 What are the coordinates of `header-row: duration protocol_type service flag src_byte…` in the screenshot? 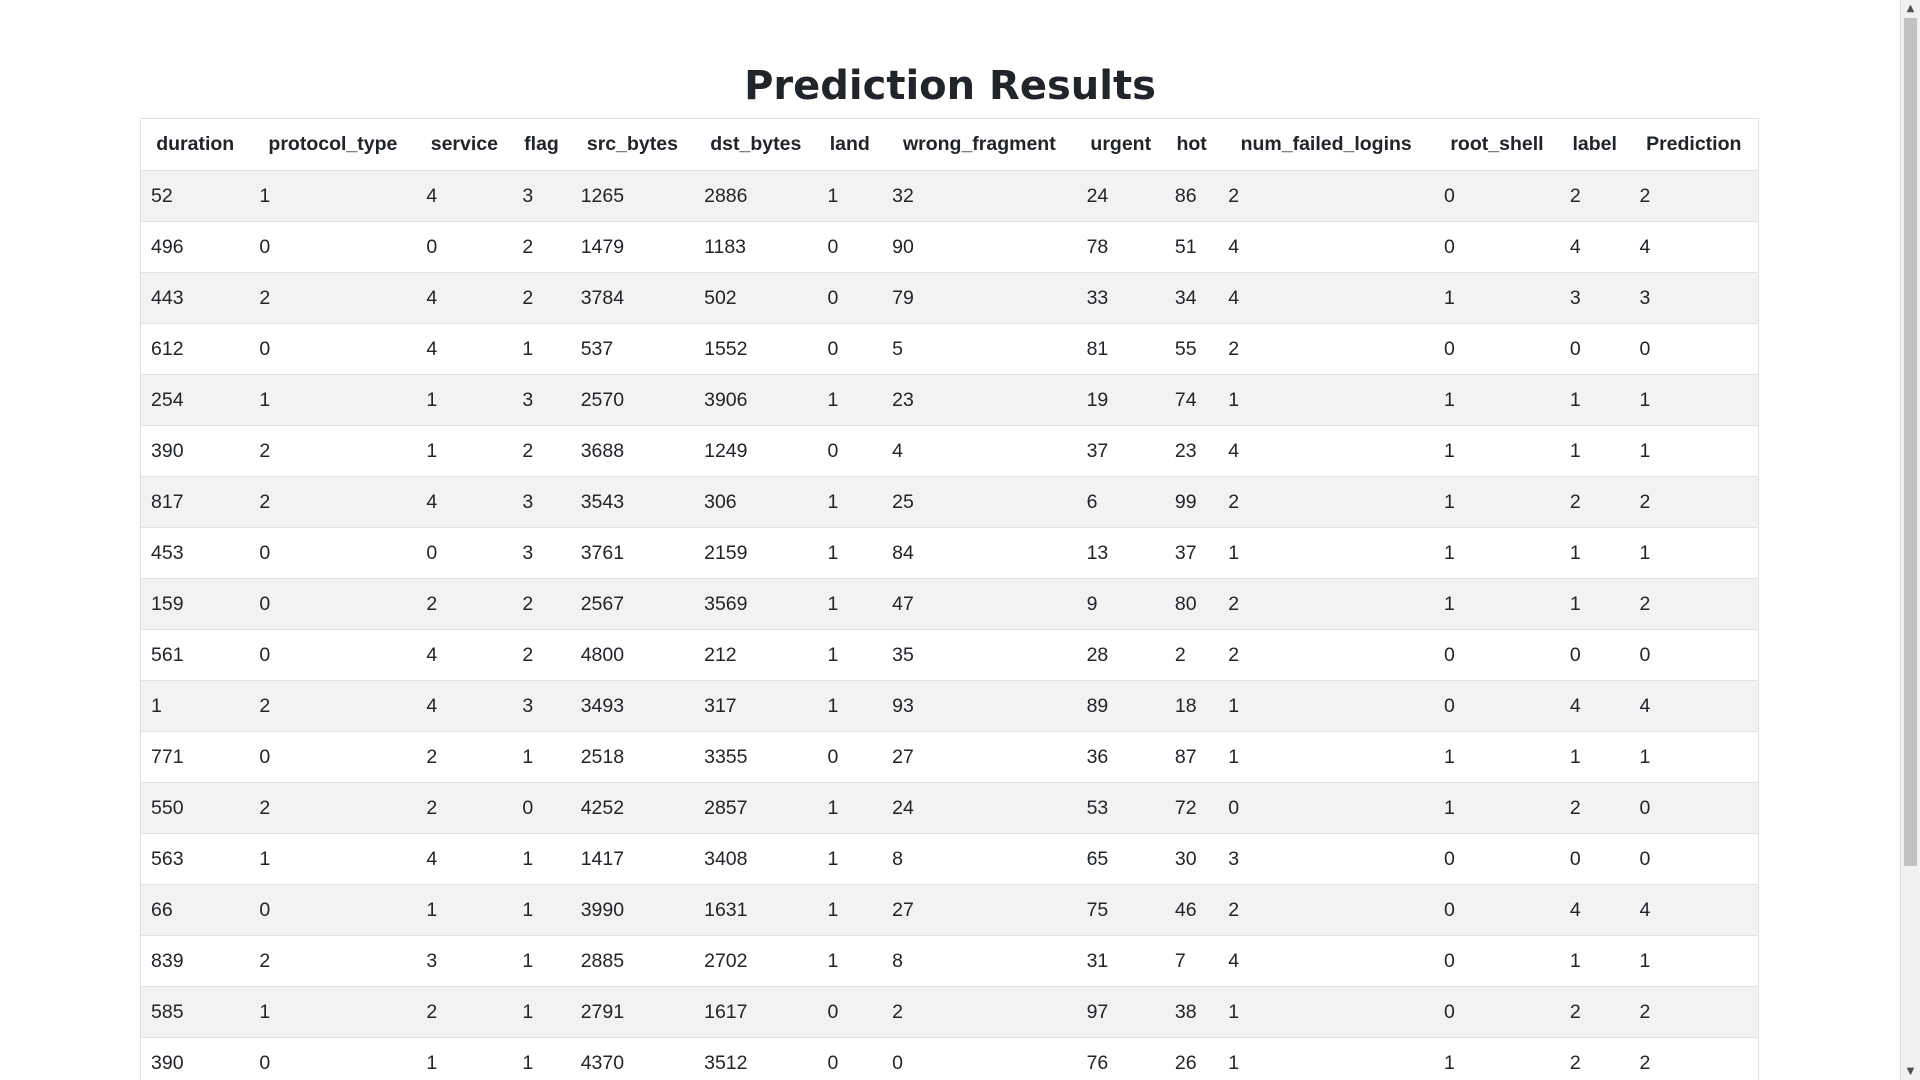 It's located at (949, 144).